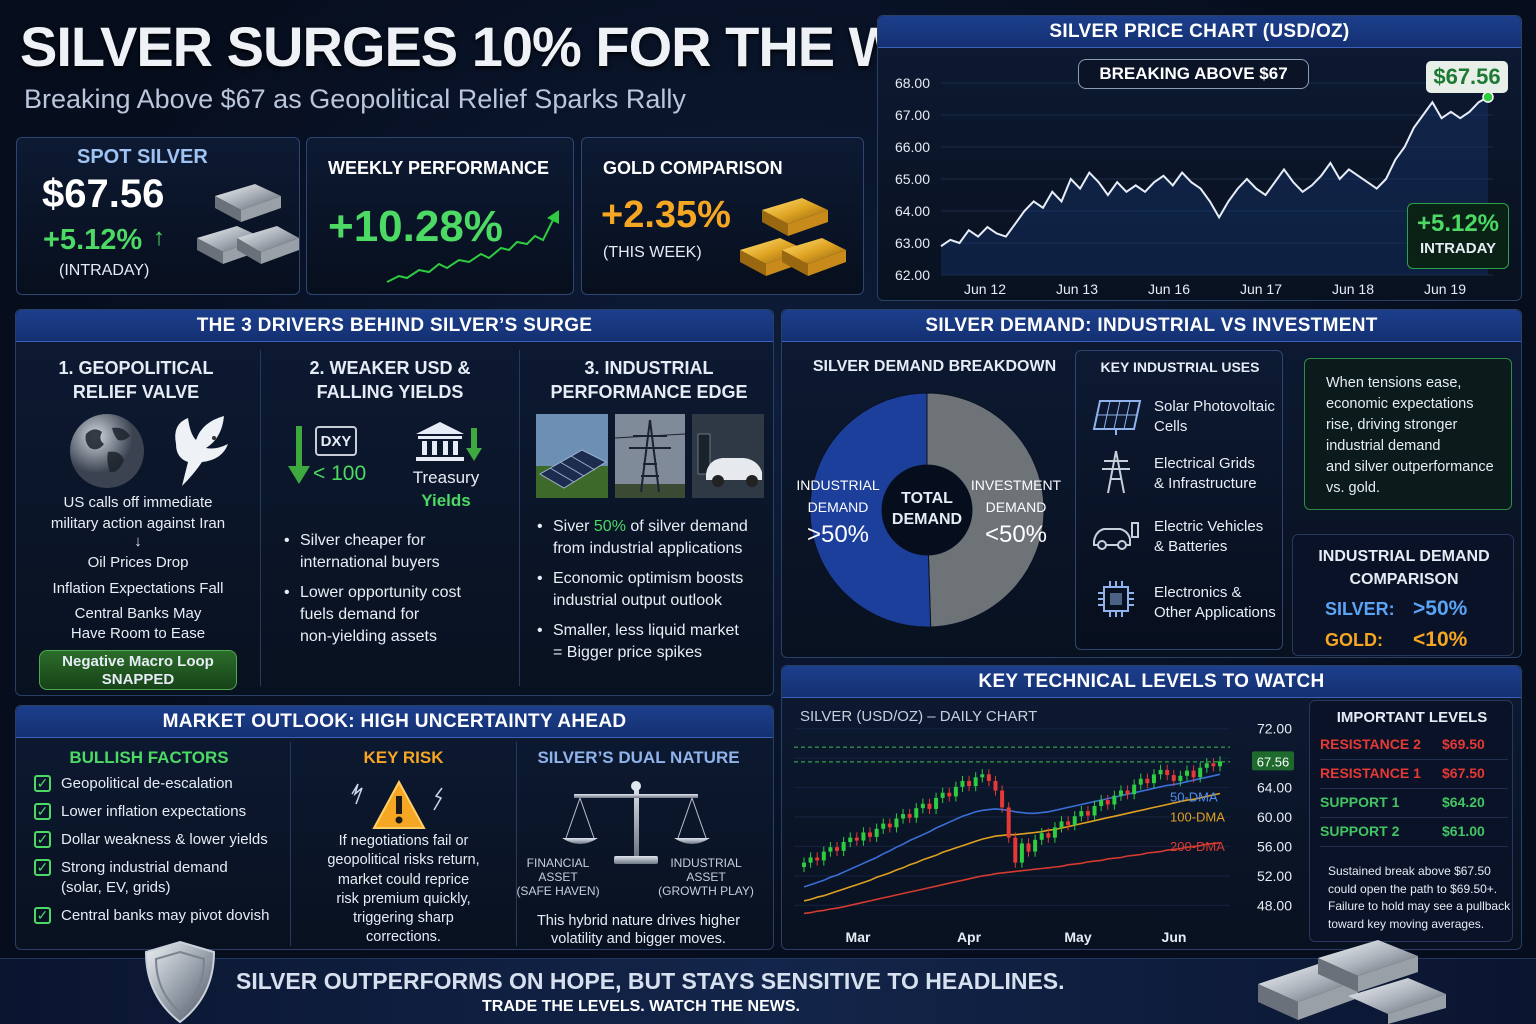  I want to click on divider, so click(290, 844).